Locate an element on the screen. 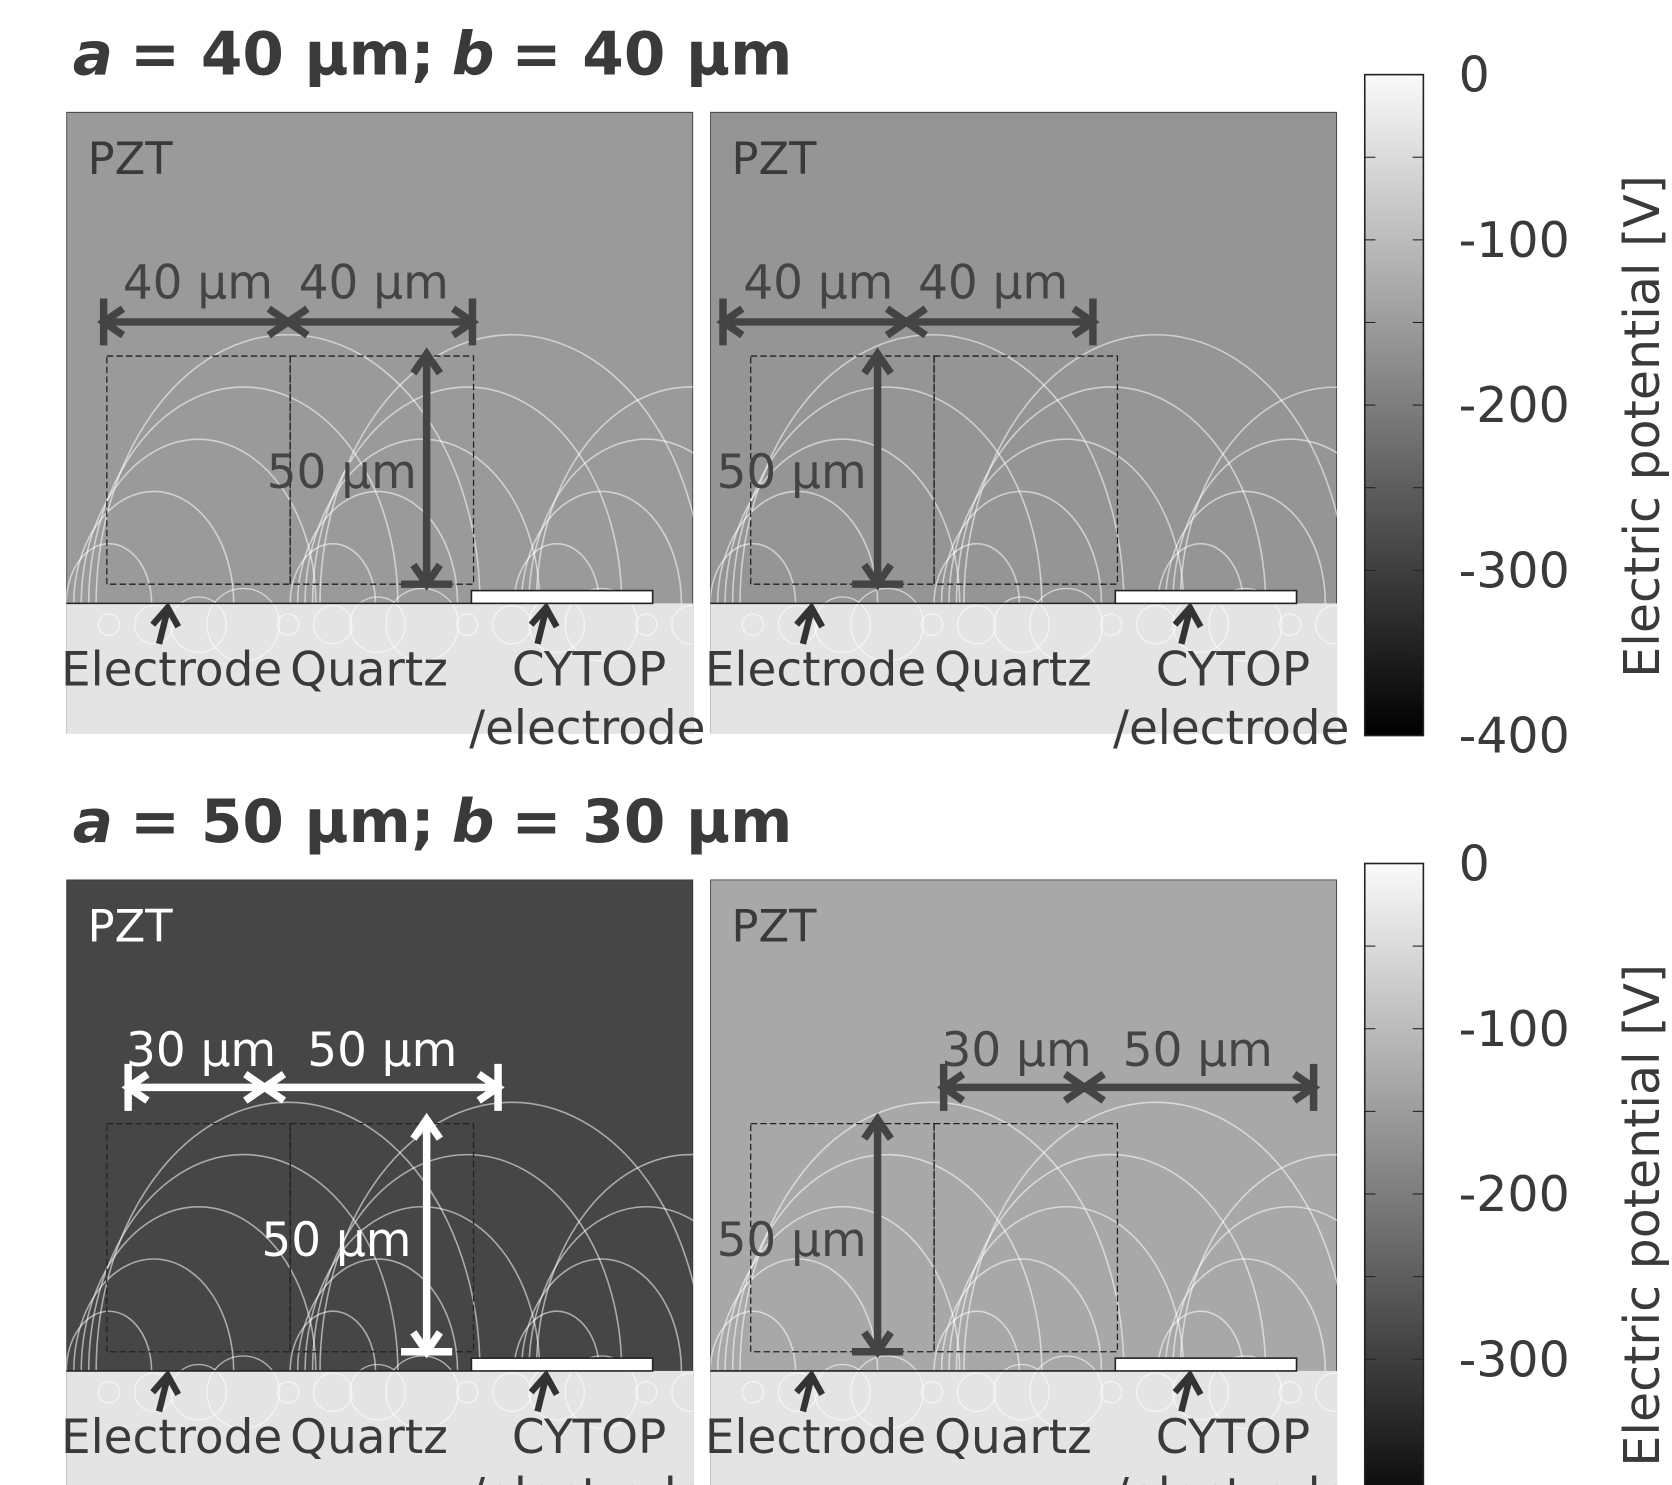  colorbar-tick-label: 0 is located at coordinates (1474, 864).